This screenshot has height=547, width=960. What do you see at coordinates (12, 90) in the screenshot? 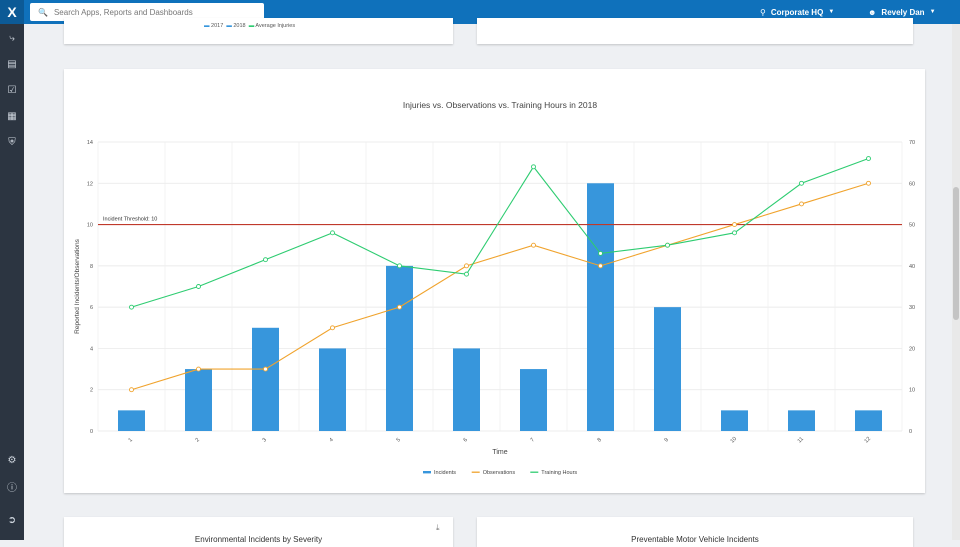
I see `checklist-icon: ☑` at bounding box center [12, 90].